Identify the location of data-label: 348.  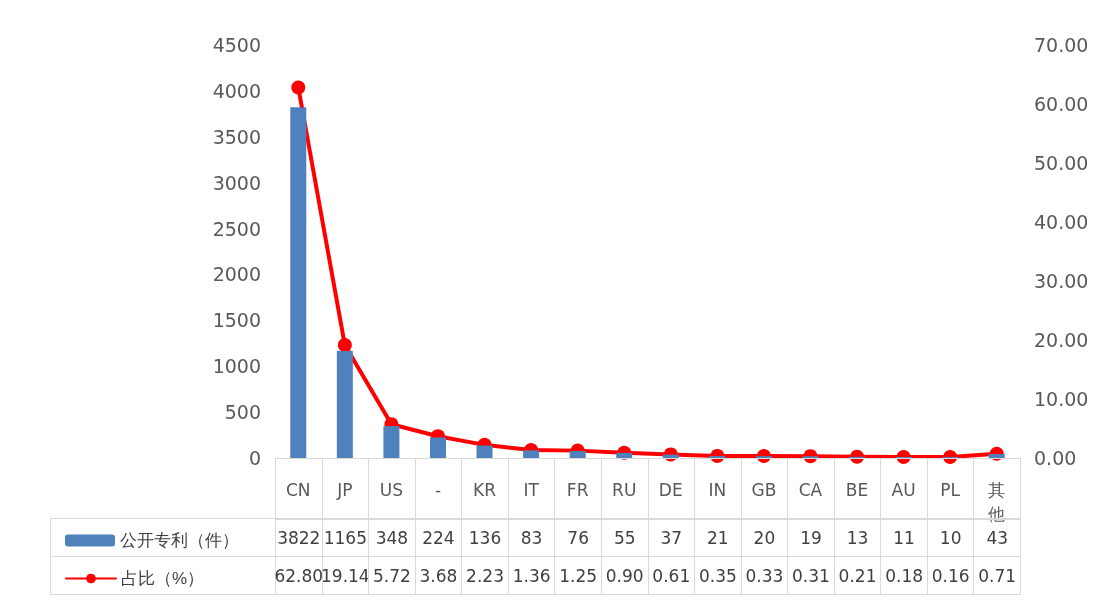
(392, 537).